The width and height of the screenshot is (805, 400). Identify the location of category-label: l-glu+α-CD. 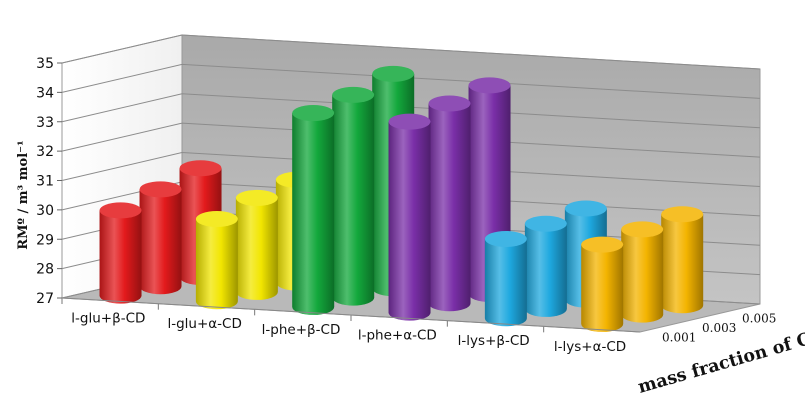
(204, 324).